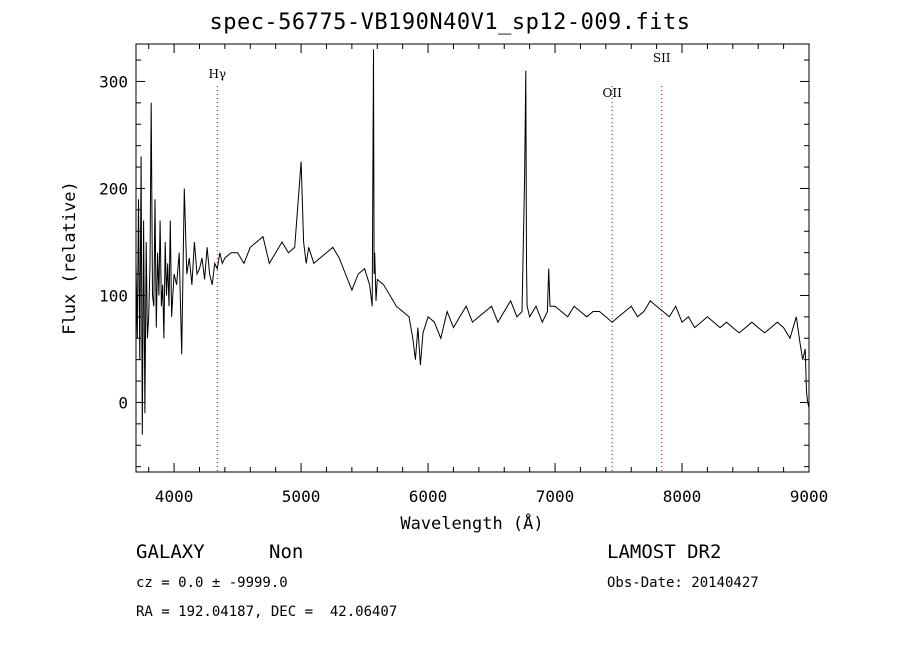 This screenshot has width=900, height=650. I want to click on emission-line-label: SII, so click(662, 58).